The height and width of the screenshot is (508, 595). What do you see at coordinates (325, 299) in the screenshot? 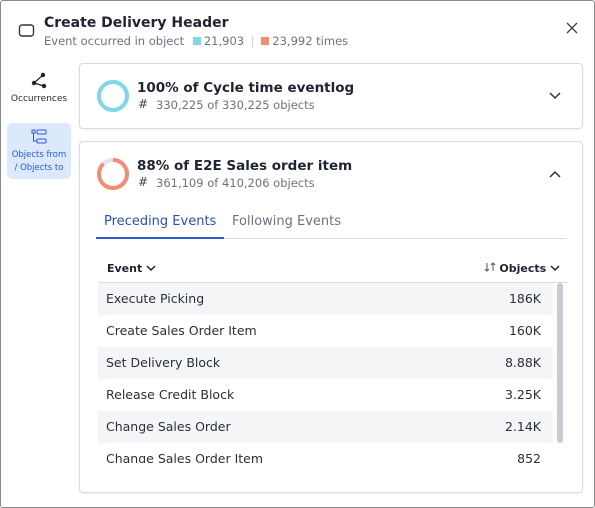
I see `table-row: Execute Picking 186K` at bounding box center [325, 299].